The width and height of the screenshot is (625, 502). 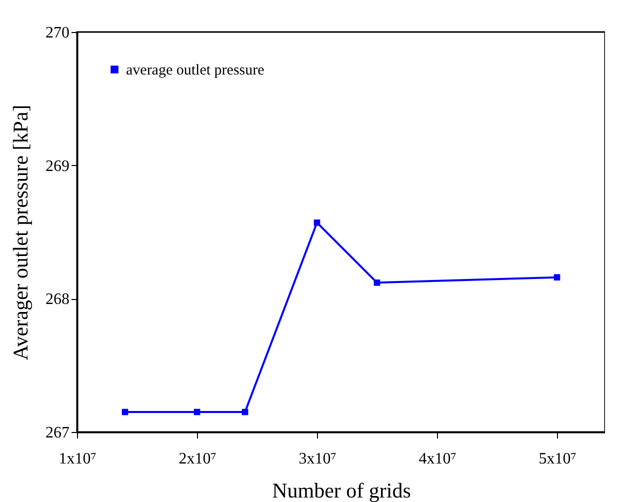 I want to click on x-tick-label: 3x10⁷, so click(x=317, y=459).